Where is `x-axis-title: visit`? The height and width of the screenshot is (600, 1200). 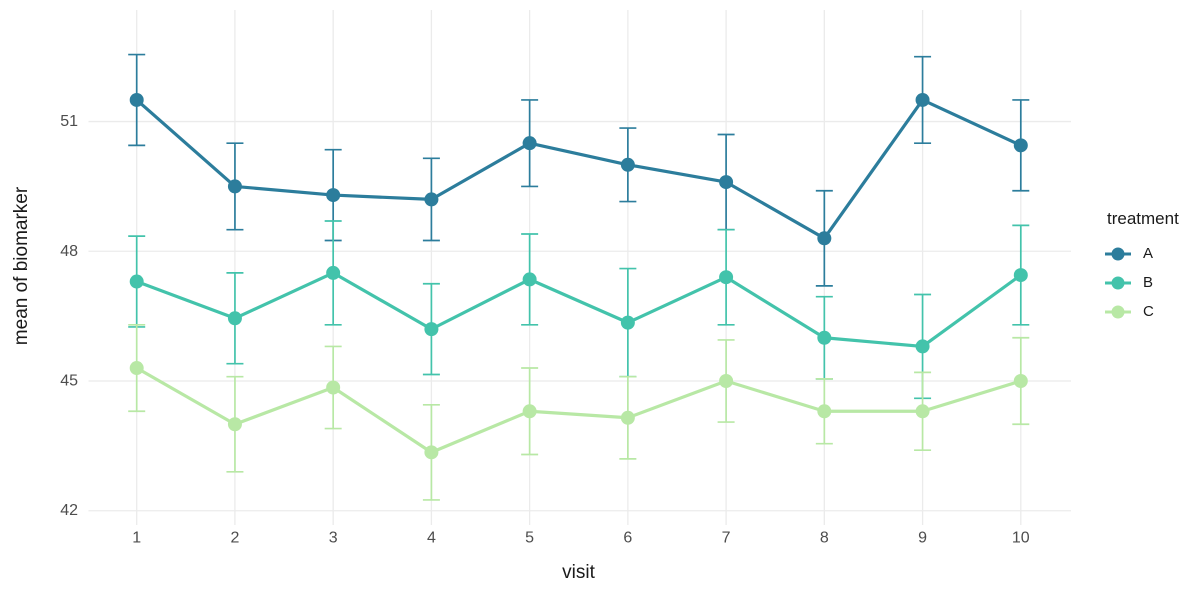 x-axis-title: visit is located at coordinates (578, 572).